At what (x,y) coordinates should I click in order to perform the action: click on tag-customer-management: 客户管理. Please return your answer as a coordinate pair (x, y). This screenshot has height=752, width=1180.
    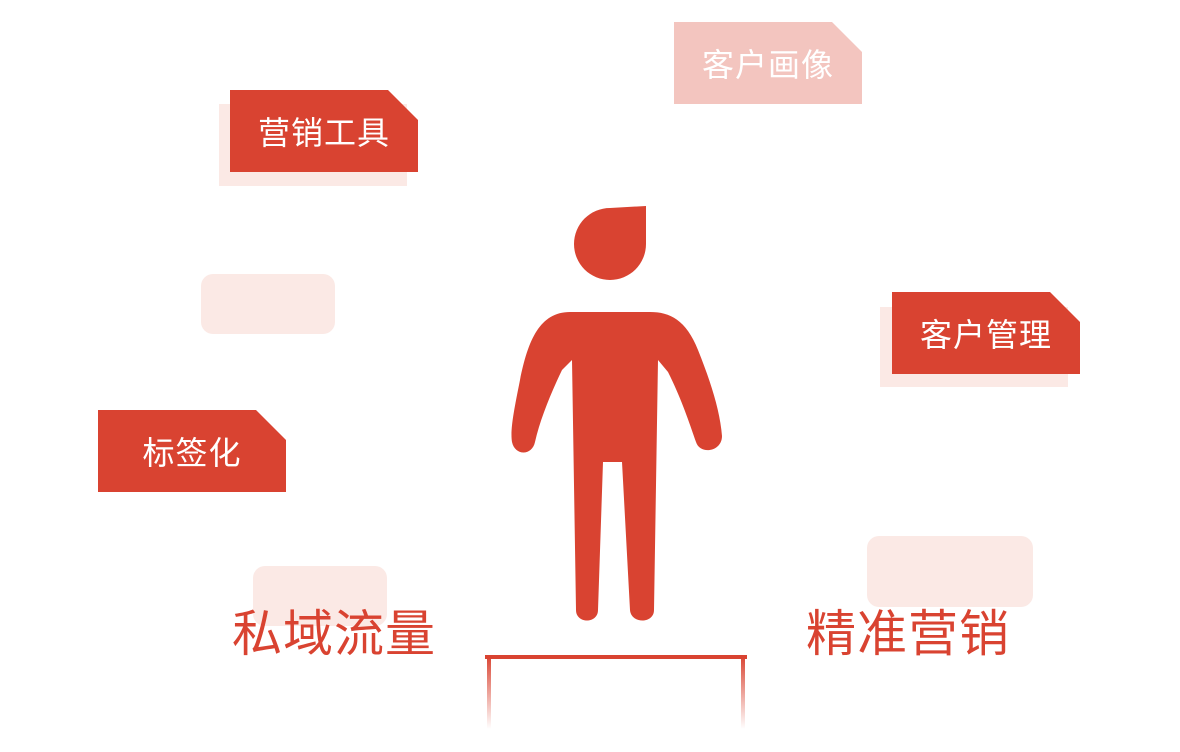
    Looking at the image, I should click on (986, 333).